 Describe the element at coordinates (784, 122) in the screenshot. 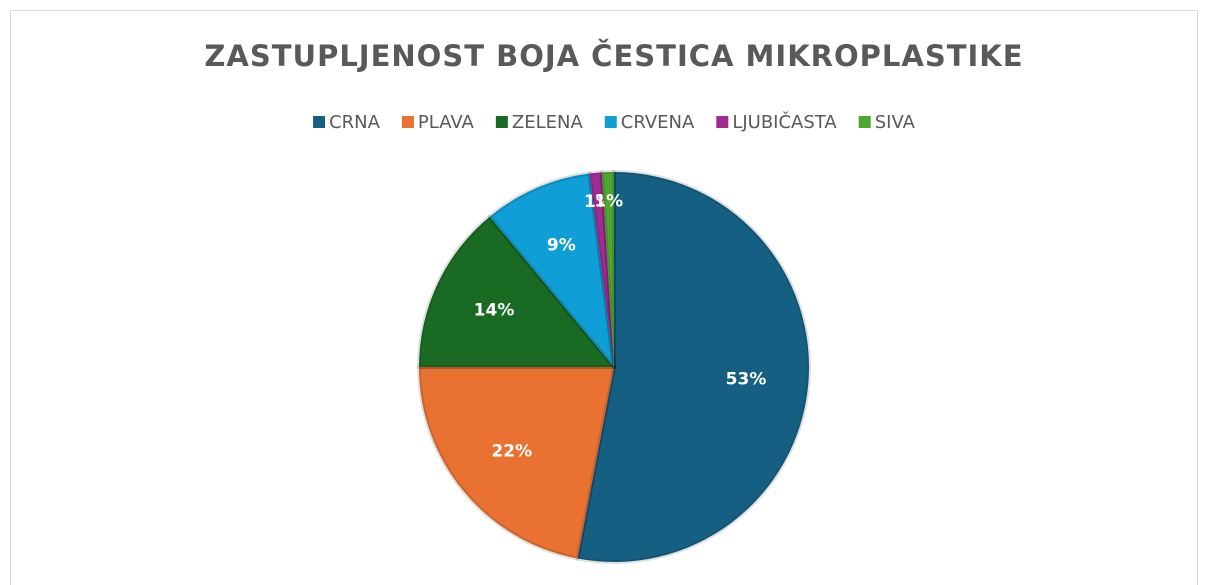

I see `legend-label: LJUBIČASTA` at that location.